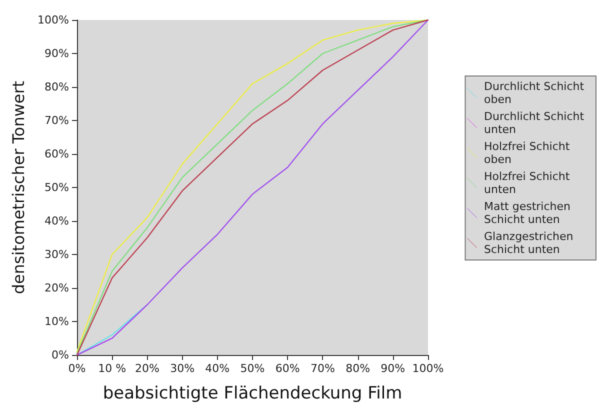 This screenshot has height=412, width=600. Describe the element at coordinates (322, 368) in the screenshot. I see `x-tick-label: 70%` at that location.